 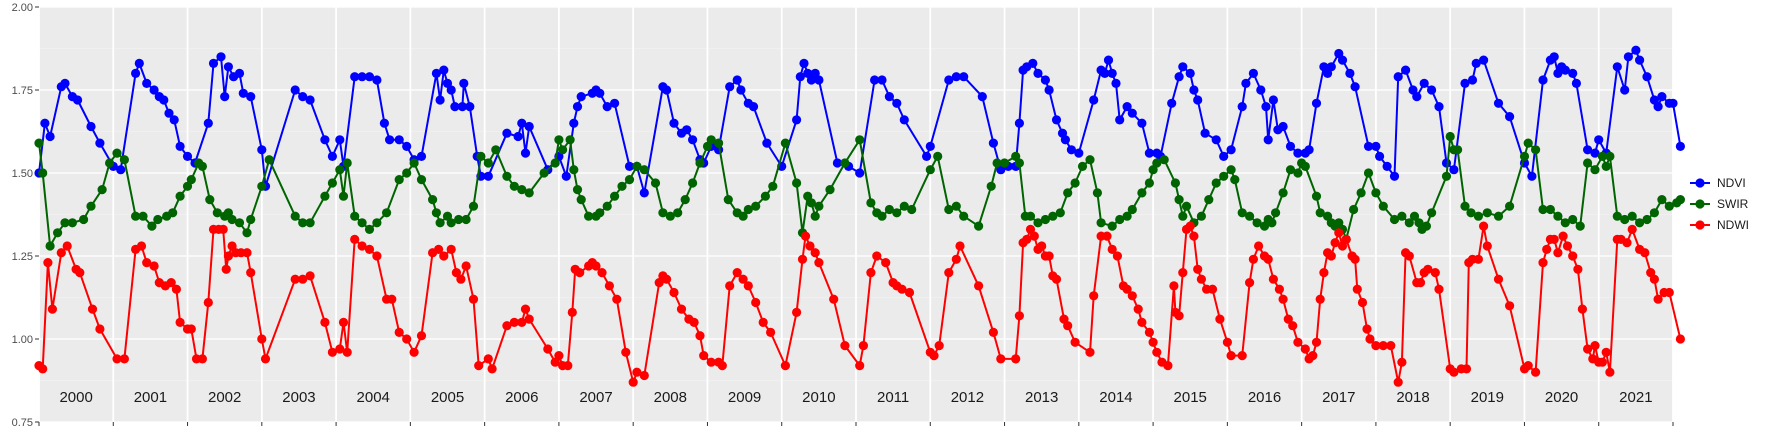 What do you see at coordinates (595, 397) in the screenshot?
I see `year-label: 2007` at bounding box center [595, 397].